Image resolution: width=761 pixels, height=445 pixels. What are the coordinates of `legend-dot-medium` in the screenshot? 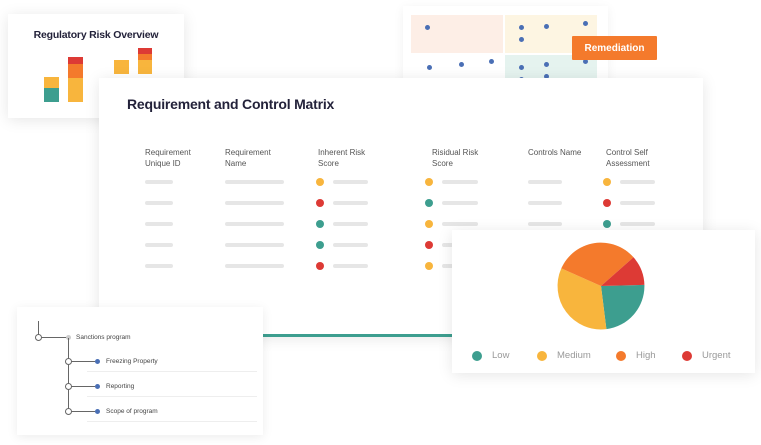 It's located at (542, 355).